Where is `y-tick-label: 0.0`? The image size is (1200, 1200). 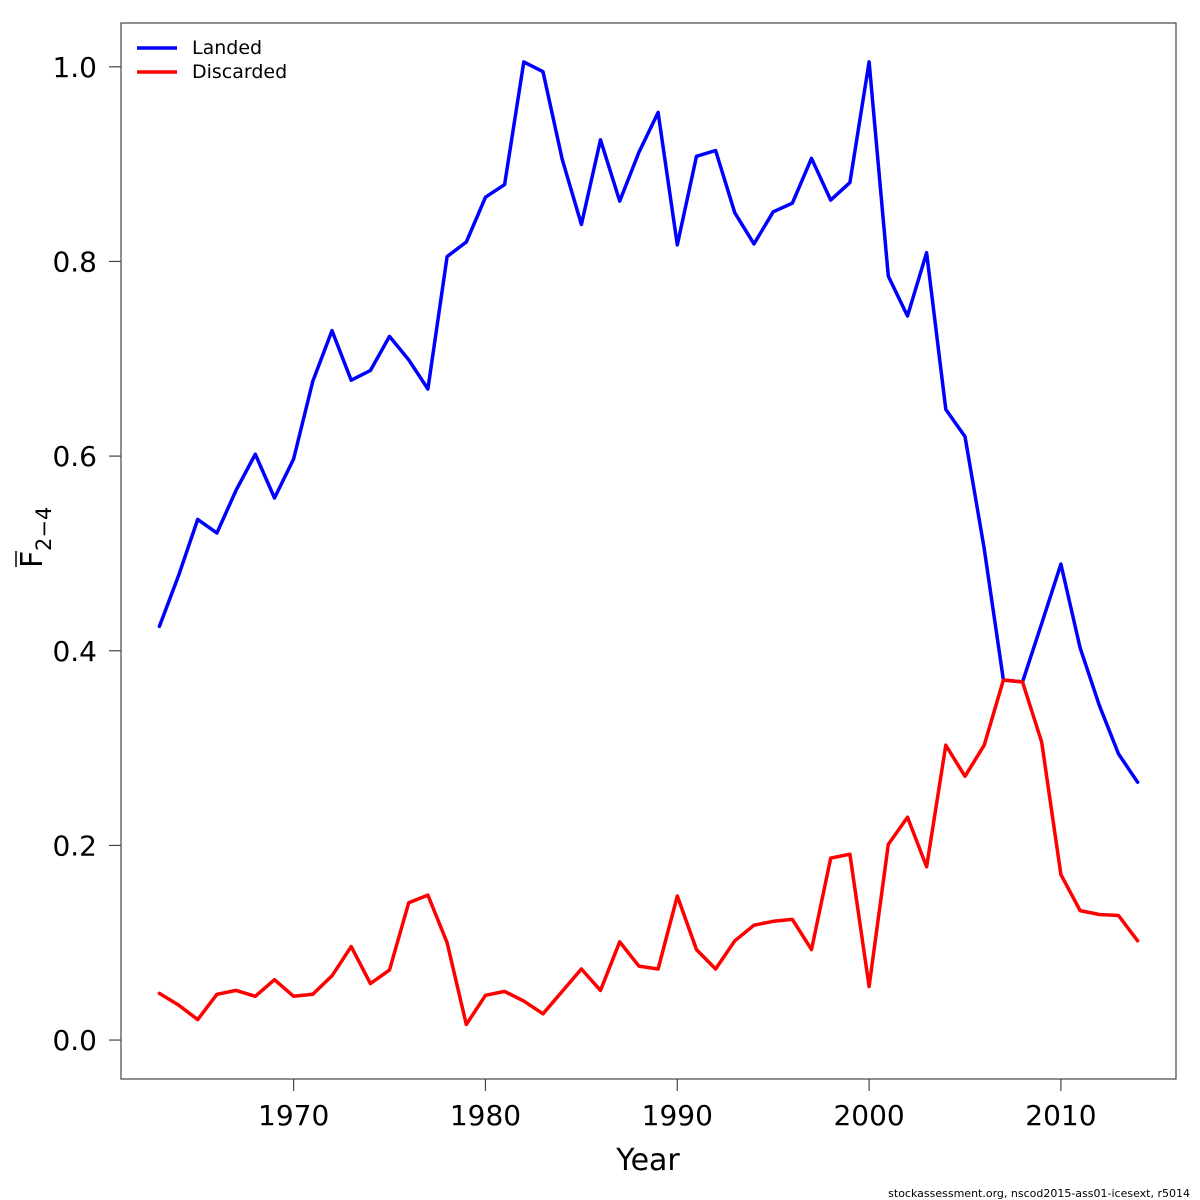
y-tick-label: 0.0 is located at coordinates (74, 1040).